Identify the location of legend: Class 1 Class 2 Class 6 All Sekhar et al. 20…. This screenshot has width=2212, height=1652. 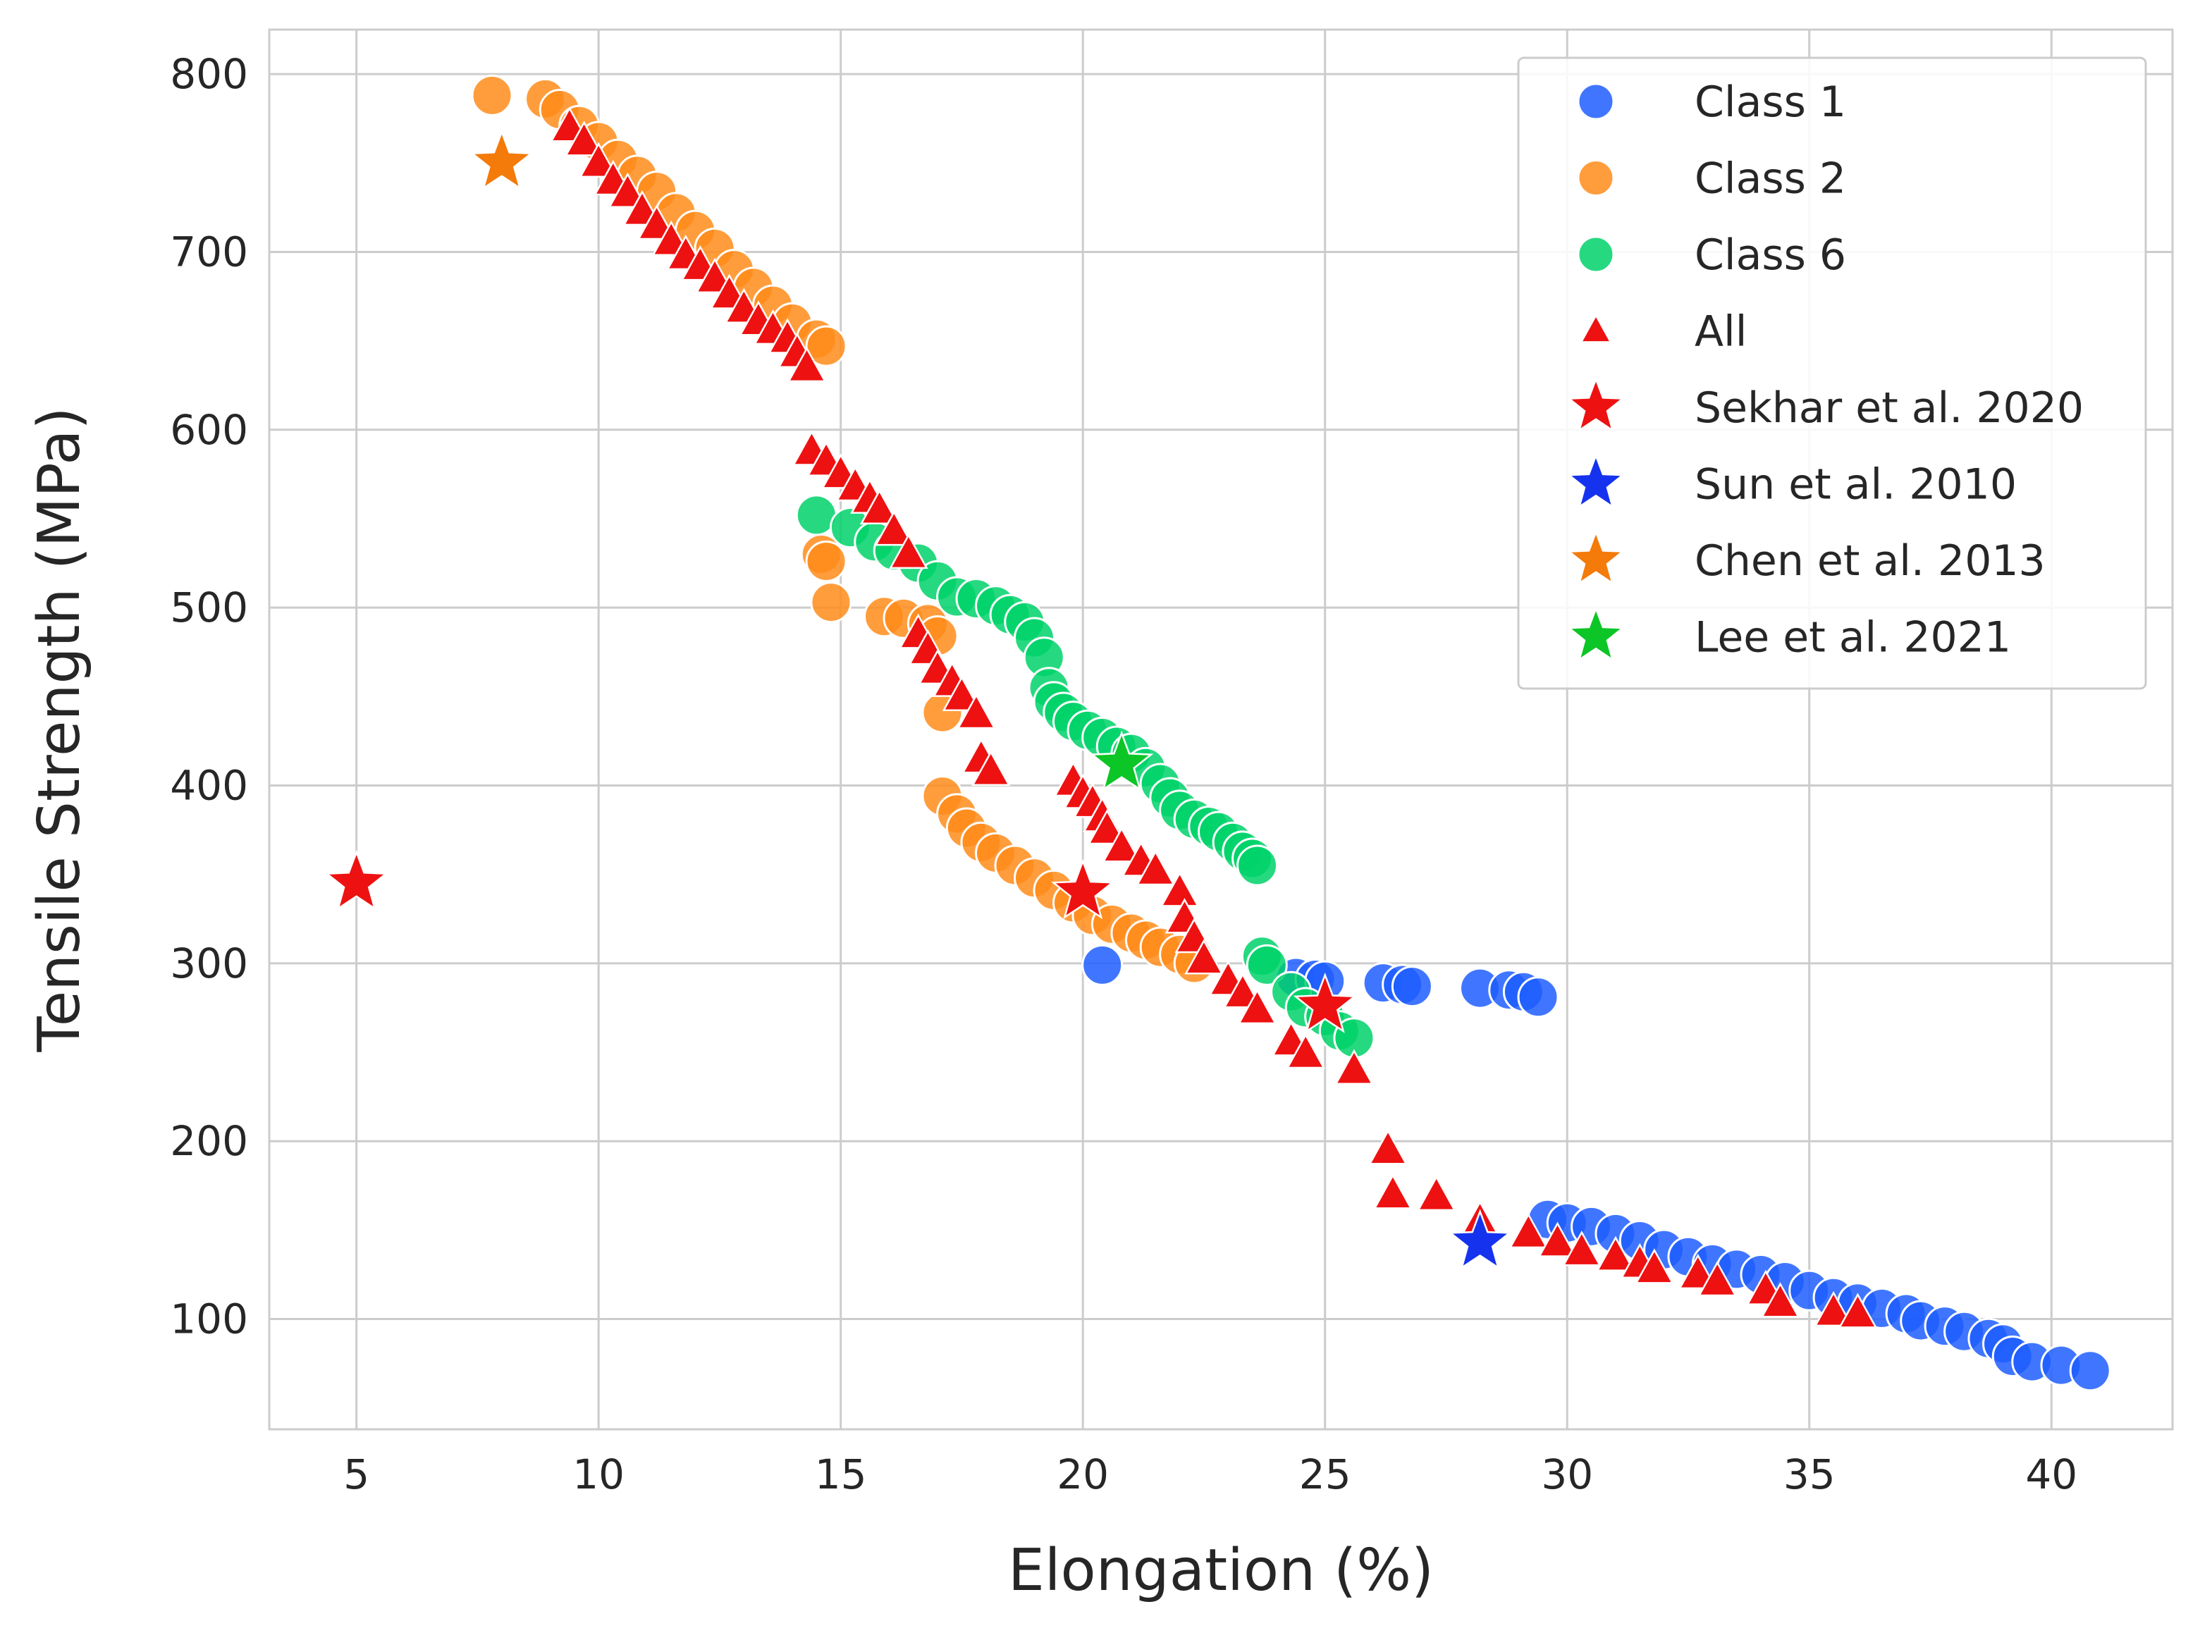
(1832, 373).